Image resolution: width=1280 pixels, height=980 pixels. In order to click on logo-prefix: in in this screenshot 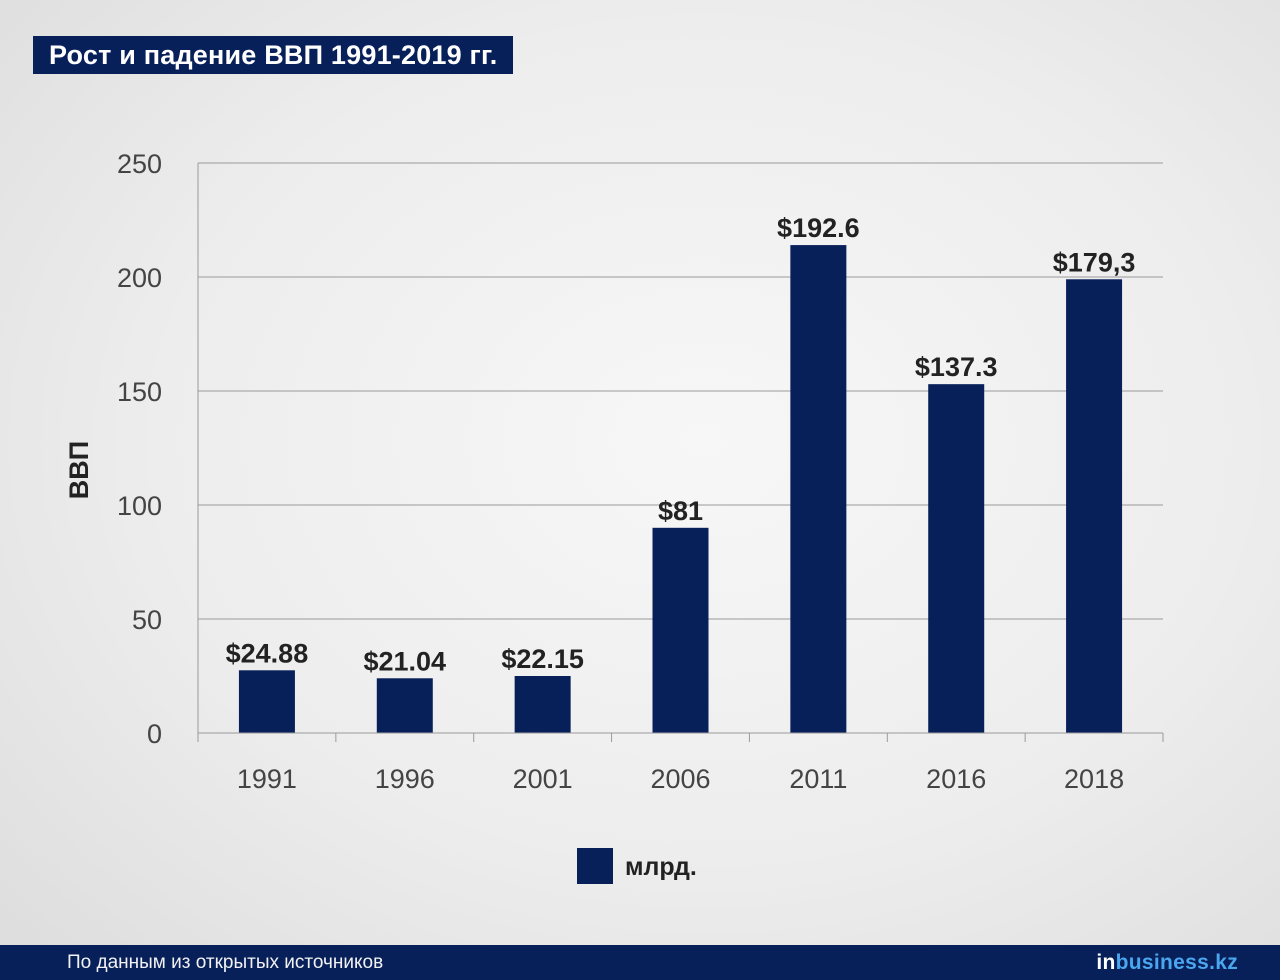, I will do `click(1106, 962)`.